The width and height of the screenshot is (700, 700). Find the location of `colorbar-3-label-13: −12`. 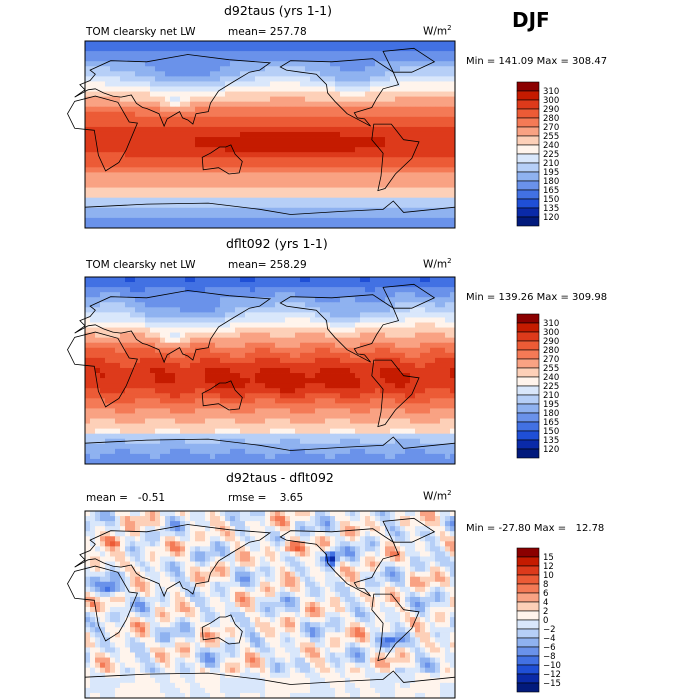

colorbar-3-label-13: −12 is located at coordinates (552, 675).